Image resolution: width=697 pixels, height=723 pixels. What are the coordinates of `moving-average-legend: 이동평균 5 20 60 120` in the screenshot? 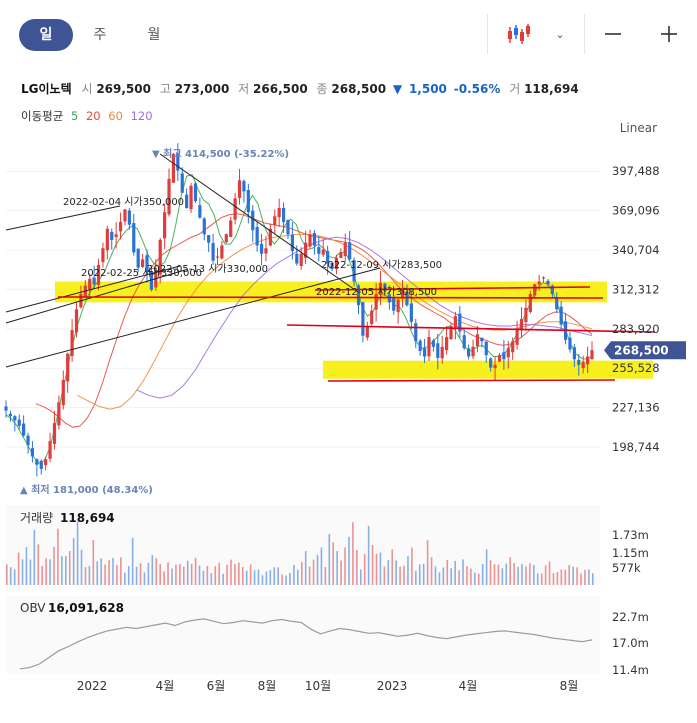 It's located at (89, 116).